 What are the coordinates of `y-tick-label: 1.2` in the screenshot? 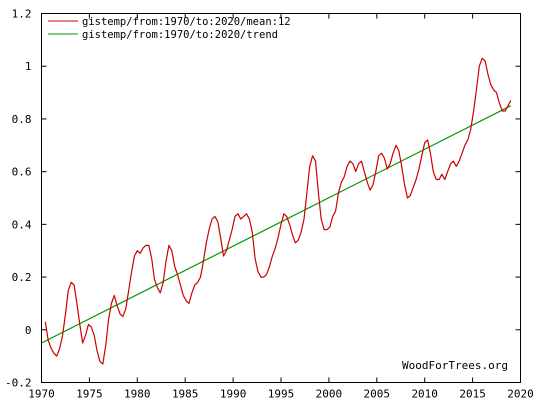 It's located at (22, 14).